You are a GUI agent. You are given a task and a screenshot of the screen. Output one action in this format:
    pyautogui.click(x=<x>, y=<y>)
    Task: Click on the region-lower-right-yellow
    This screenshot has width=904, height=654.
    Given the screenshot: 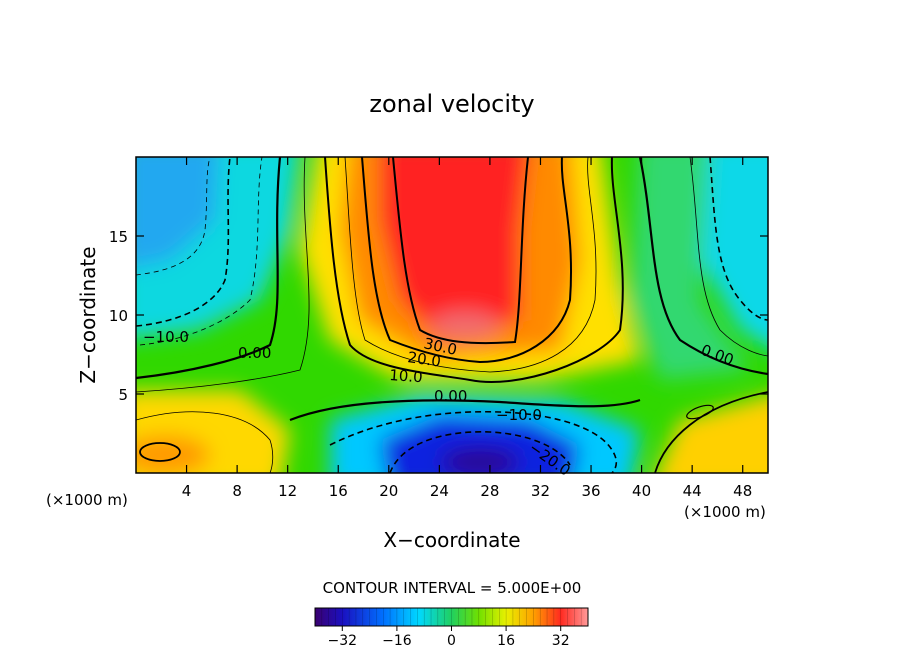 What is the action you would take?
    pyautogui.click(x=712, y=434)
    